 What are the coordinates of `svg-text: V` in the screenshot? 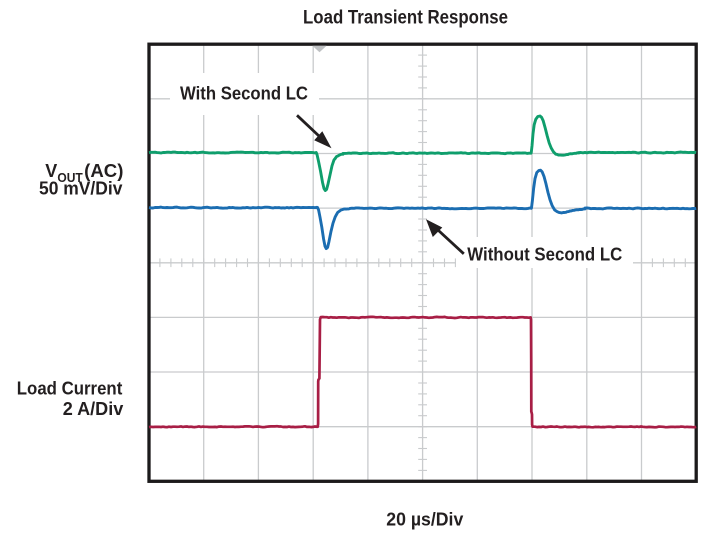 It's located at (51, 170).